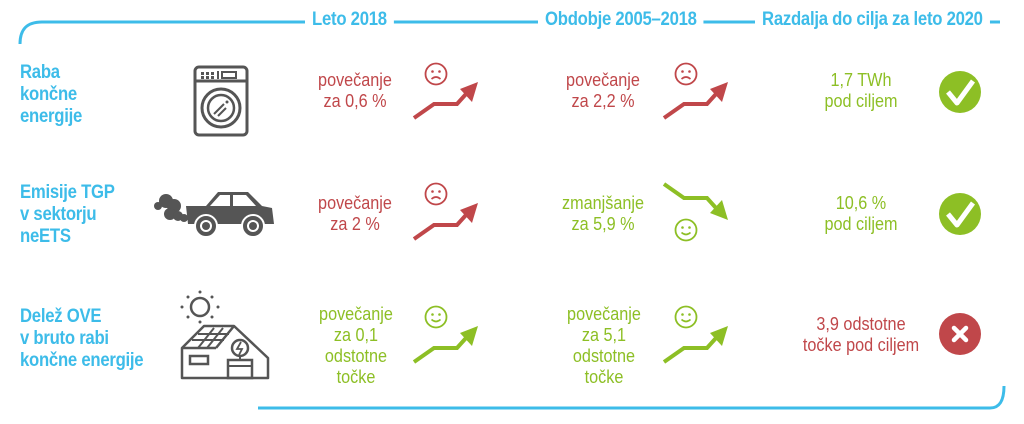  I want to click on trend-down-arrow-icon, so click(695, 201).